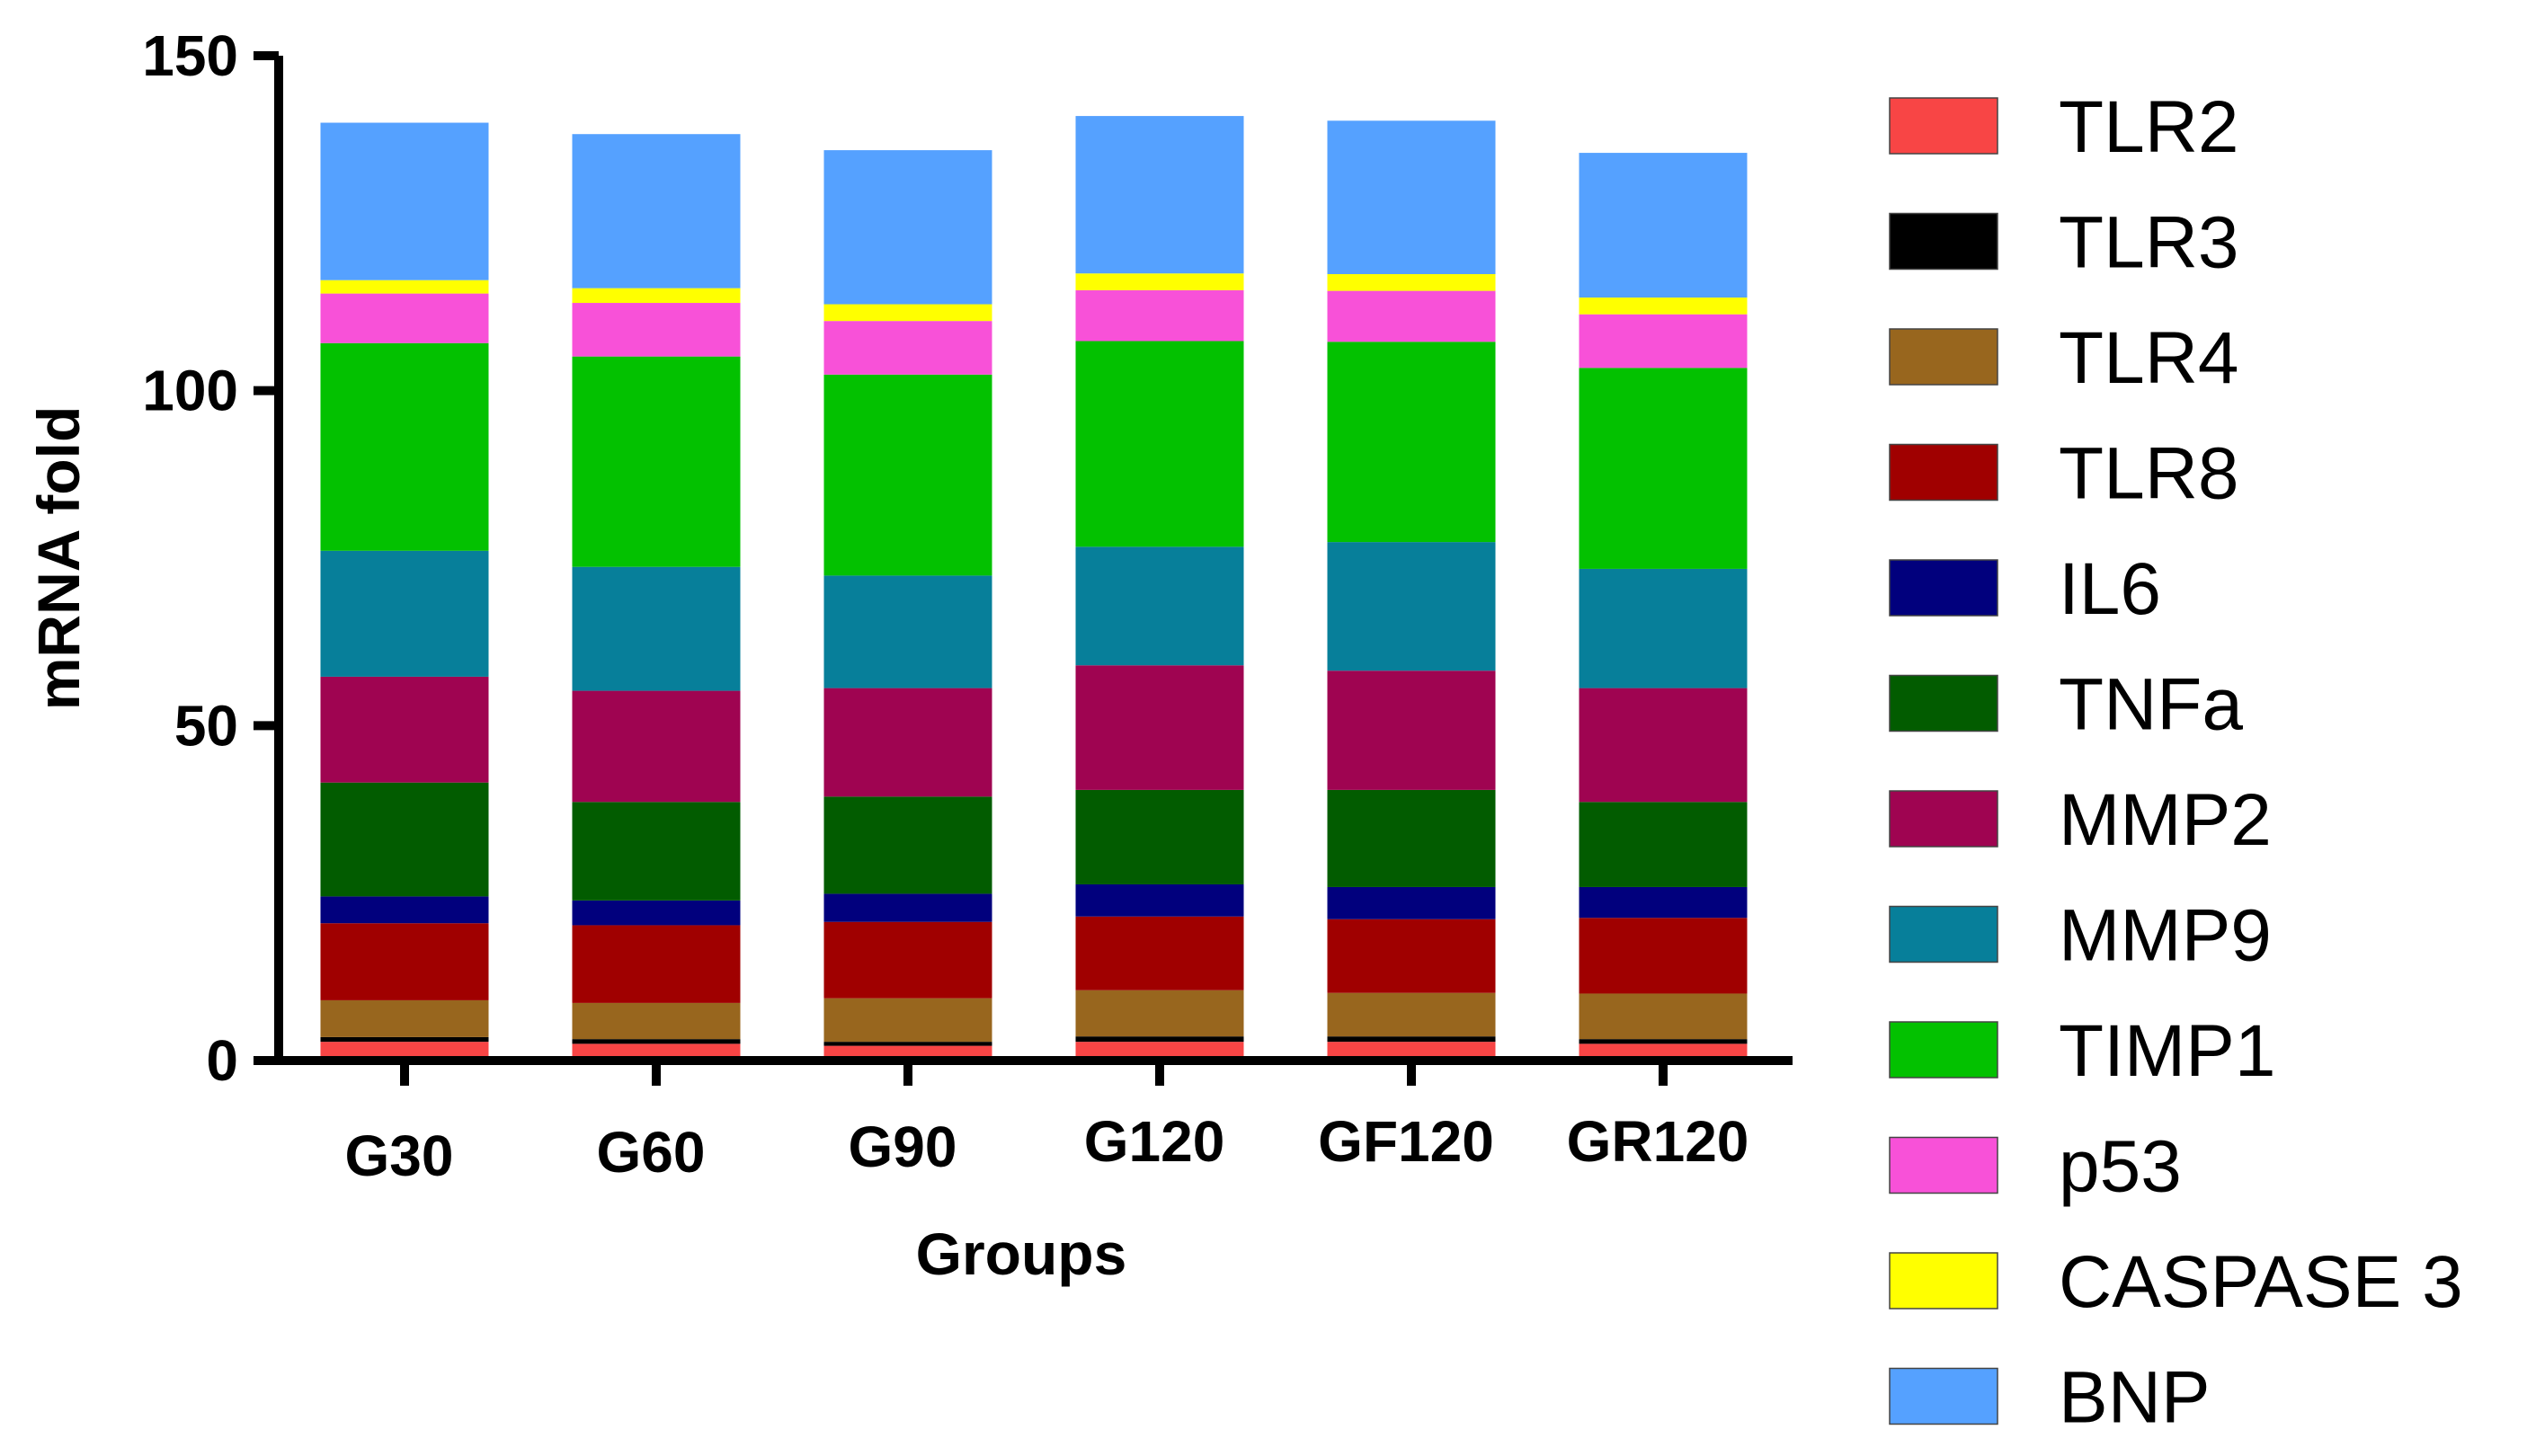  Describe the element at coordinates (1159, 900) in the screenshot. I see `bar-segment-il6-g120` at that location.